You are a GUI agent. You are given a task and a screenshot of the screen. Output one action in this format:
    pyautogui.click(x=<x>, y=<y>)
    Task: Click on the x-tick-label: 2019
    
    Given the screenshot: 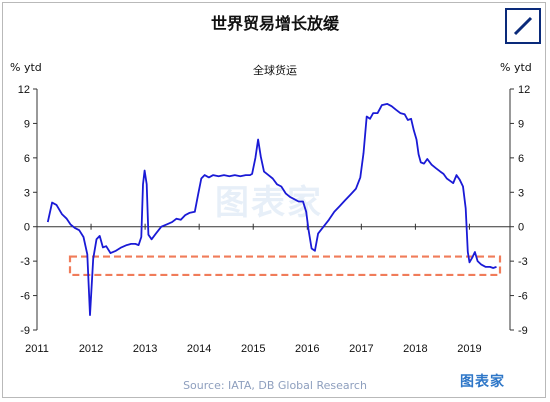 What is the action you would take?
    pyautogui.click(x=469, y=349)
    